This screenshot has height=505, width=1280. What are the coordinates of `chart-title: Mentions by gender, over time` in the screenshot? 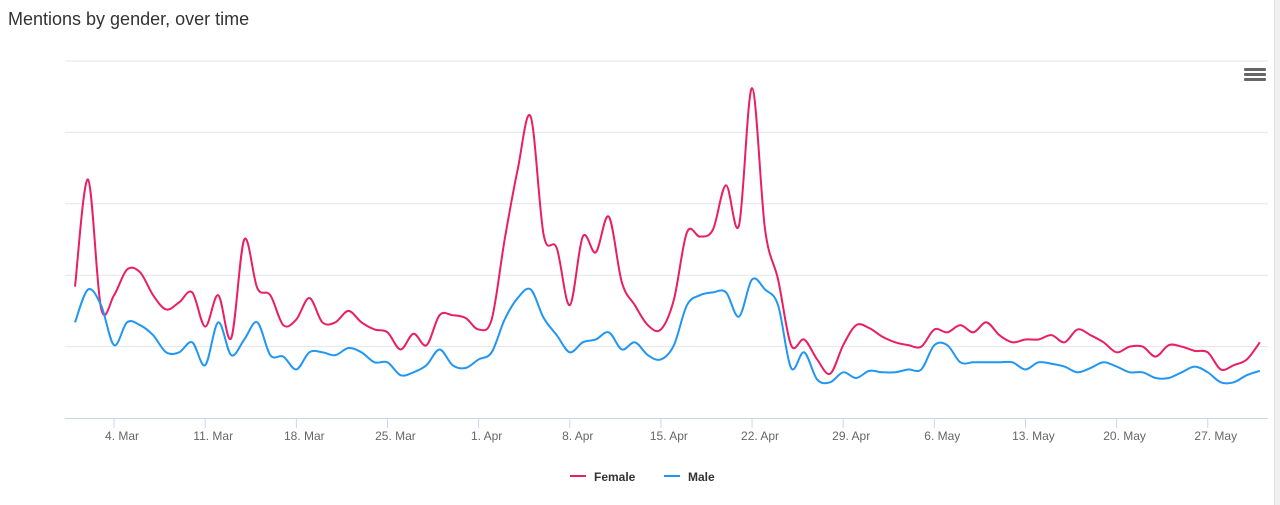 It's located at (129, 19).